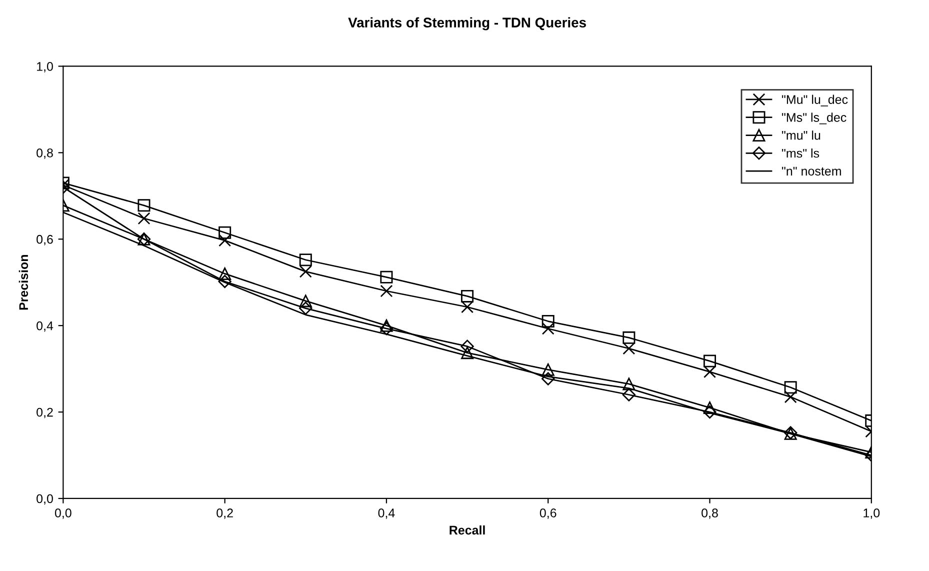  What do you see at coordinates (44, 153) in the screenshot?
I see `y-tick-label: 0,8` at bounding box center [44, 153].